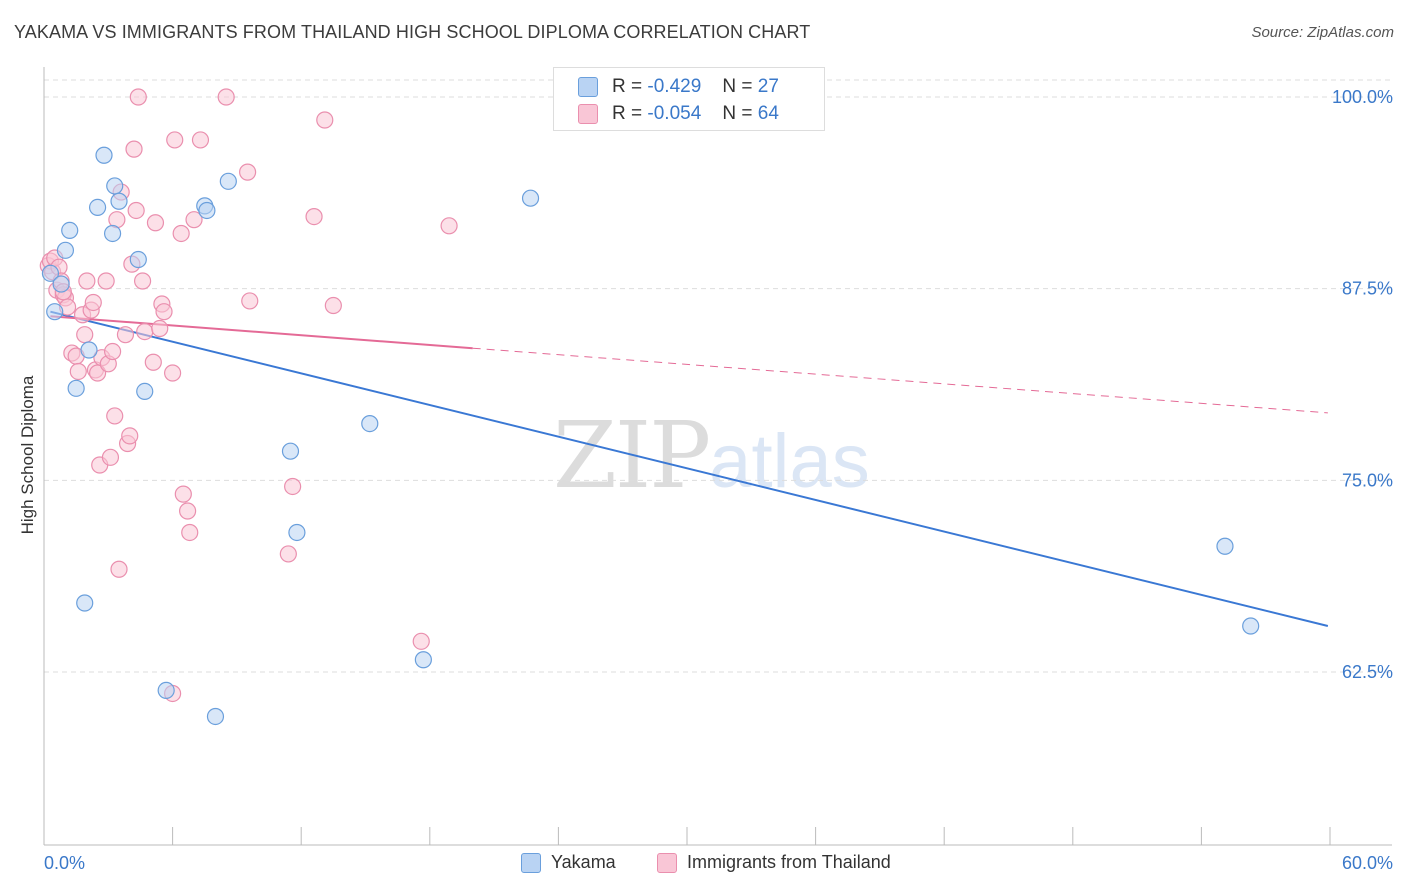  I want to click on legend-n-value: 27, so click(768, 86).